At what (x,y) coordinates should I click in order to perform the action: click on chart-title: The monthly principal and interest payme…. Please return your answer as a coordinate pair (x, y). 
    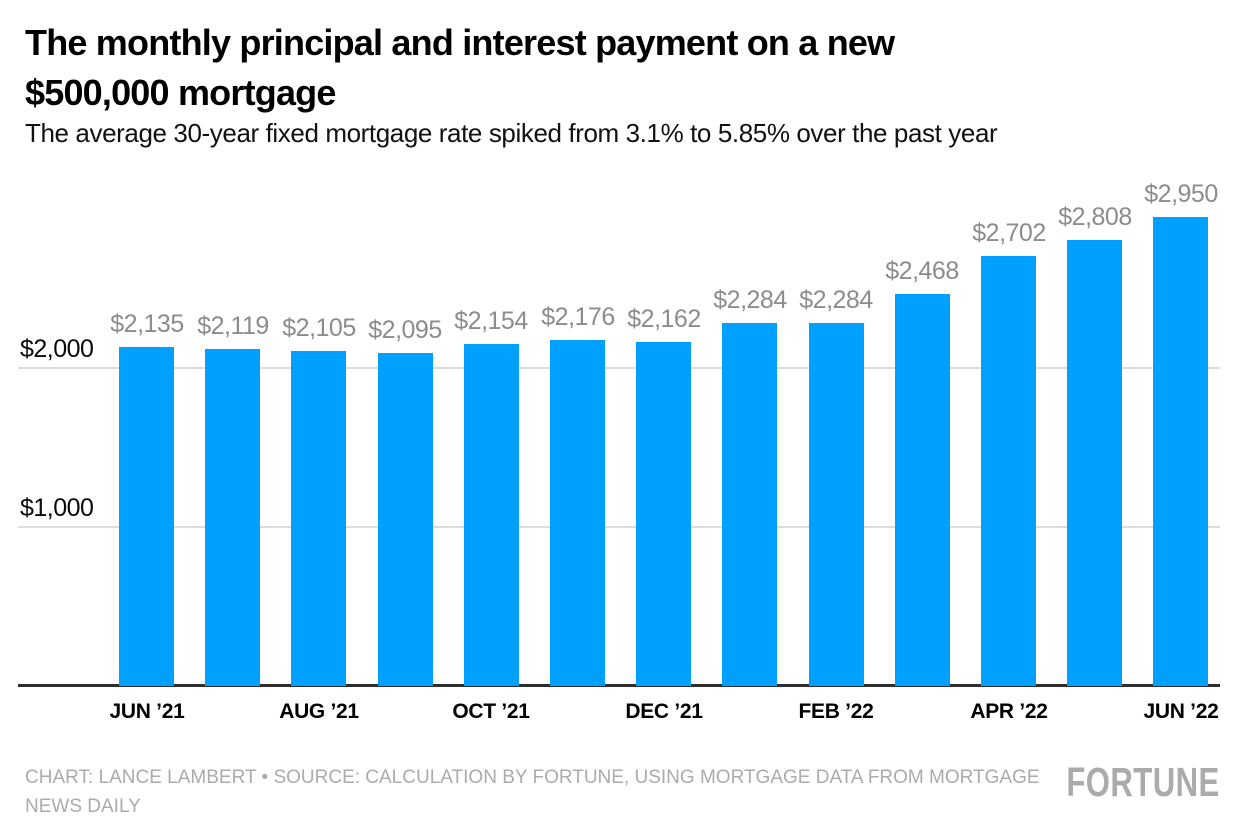
    Looking at the image, I should click on (460, 67).